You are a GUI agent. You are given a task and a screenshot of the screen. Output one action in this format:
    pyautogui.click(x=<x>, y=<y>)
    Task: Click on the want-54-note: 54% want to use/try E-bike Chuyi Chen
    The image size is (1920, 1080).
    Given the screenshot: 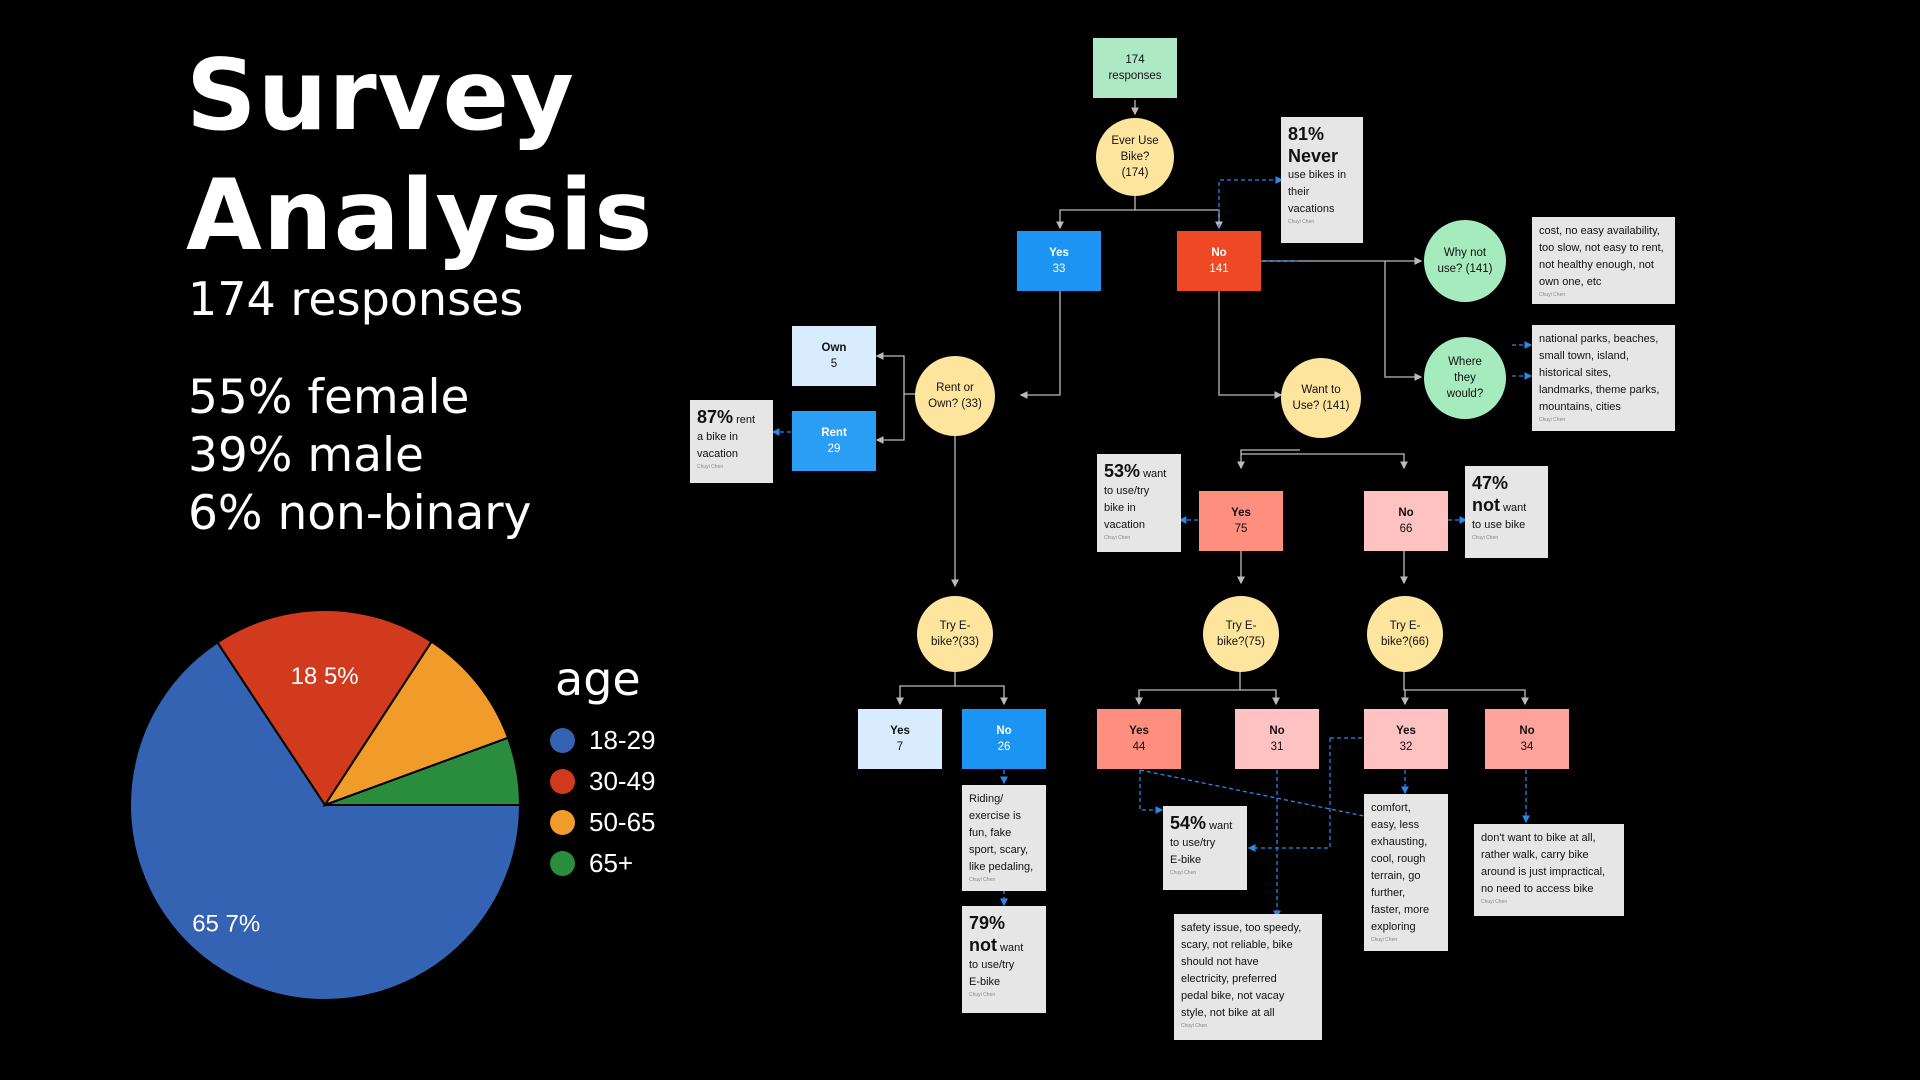 What is the action you would take?
    pyautogui.click(x=1205, y=848)
    